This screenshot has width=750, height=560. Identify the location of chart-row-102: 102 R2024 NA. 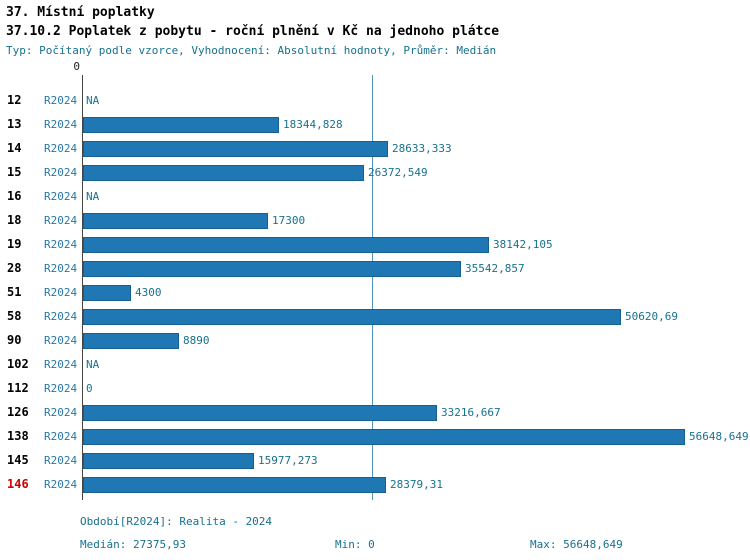
(375, 365).